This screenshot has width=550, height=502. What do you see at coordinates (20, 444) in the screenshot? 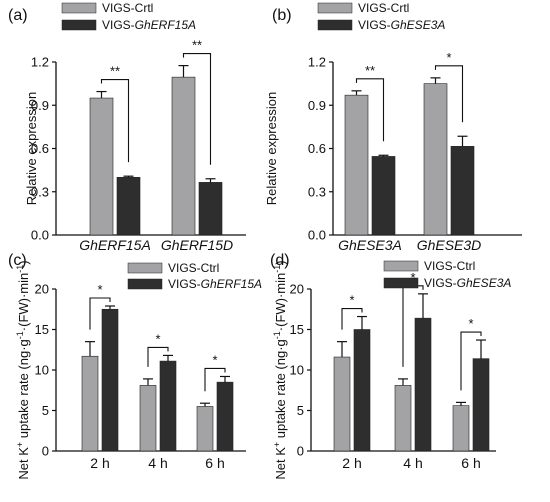
I see `ylabel-sup: +` at bounding box center [20, 444].